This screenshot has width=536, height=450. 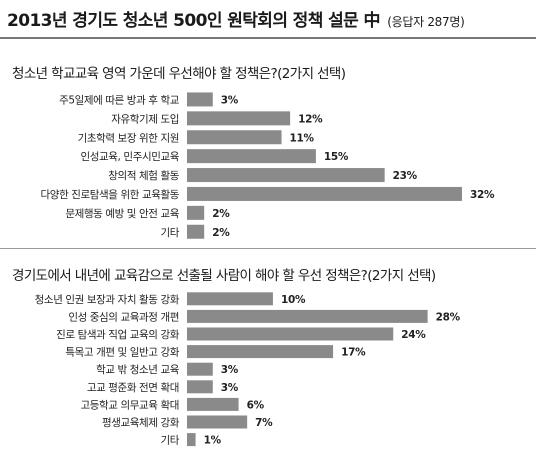 What do you see at coordinates (122, 213) in the screenshot?
I see `chart1-category-label: 문제행동 예방 및 안전 교육` at bounding box center [122, 213].